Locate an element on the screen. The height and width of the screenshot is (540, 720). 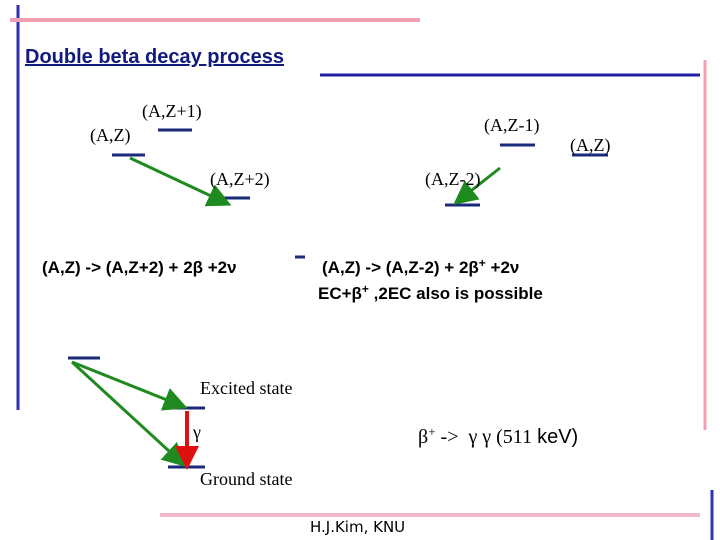
note: EC+β+ ,2EC also is possible is located at coordinates (430, 292).